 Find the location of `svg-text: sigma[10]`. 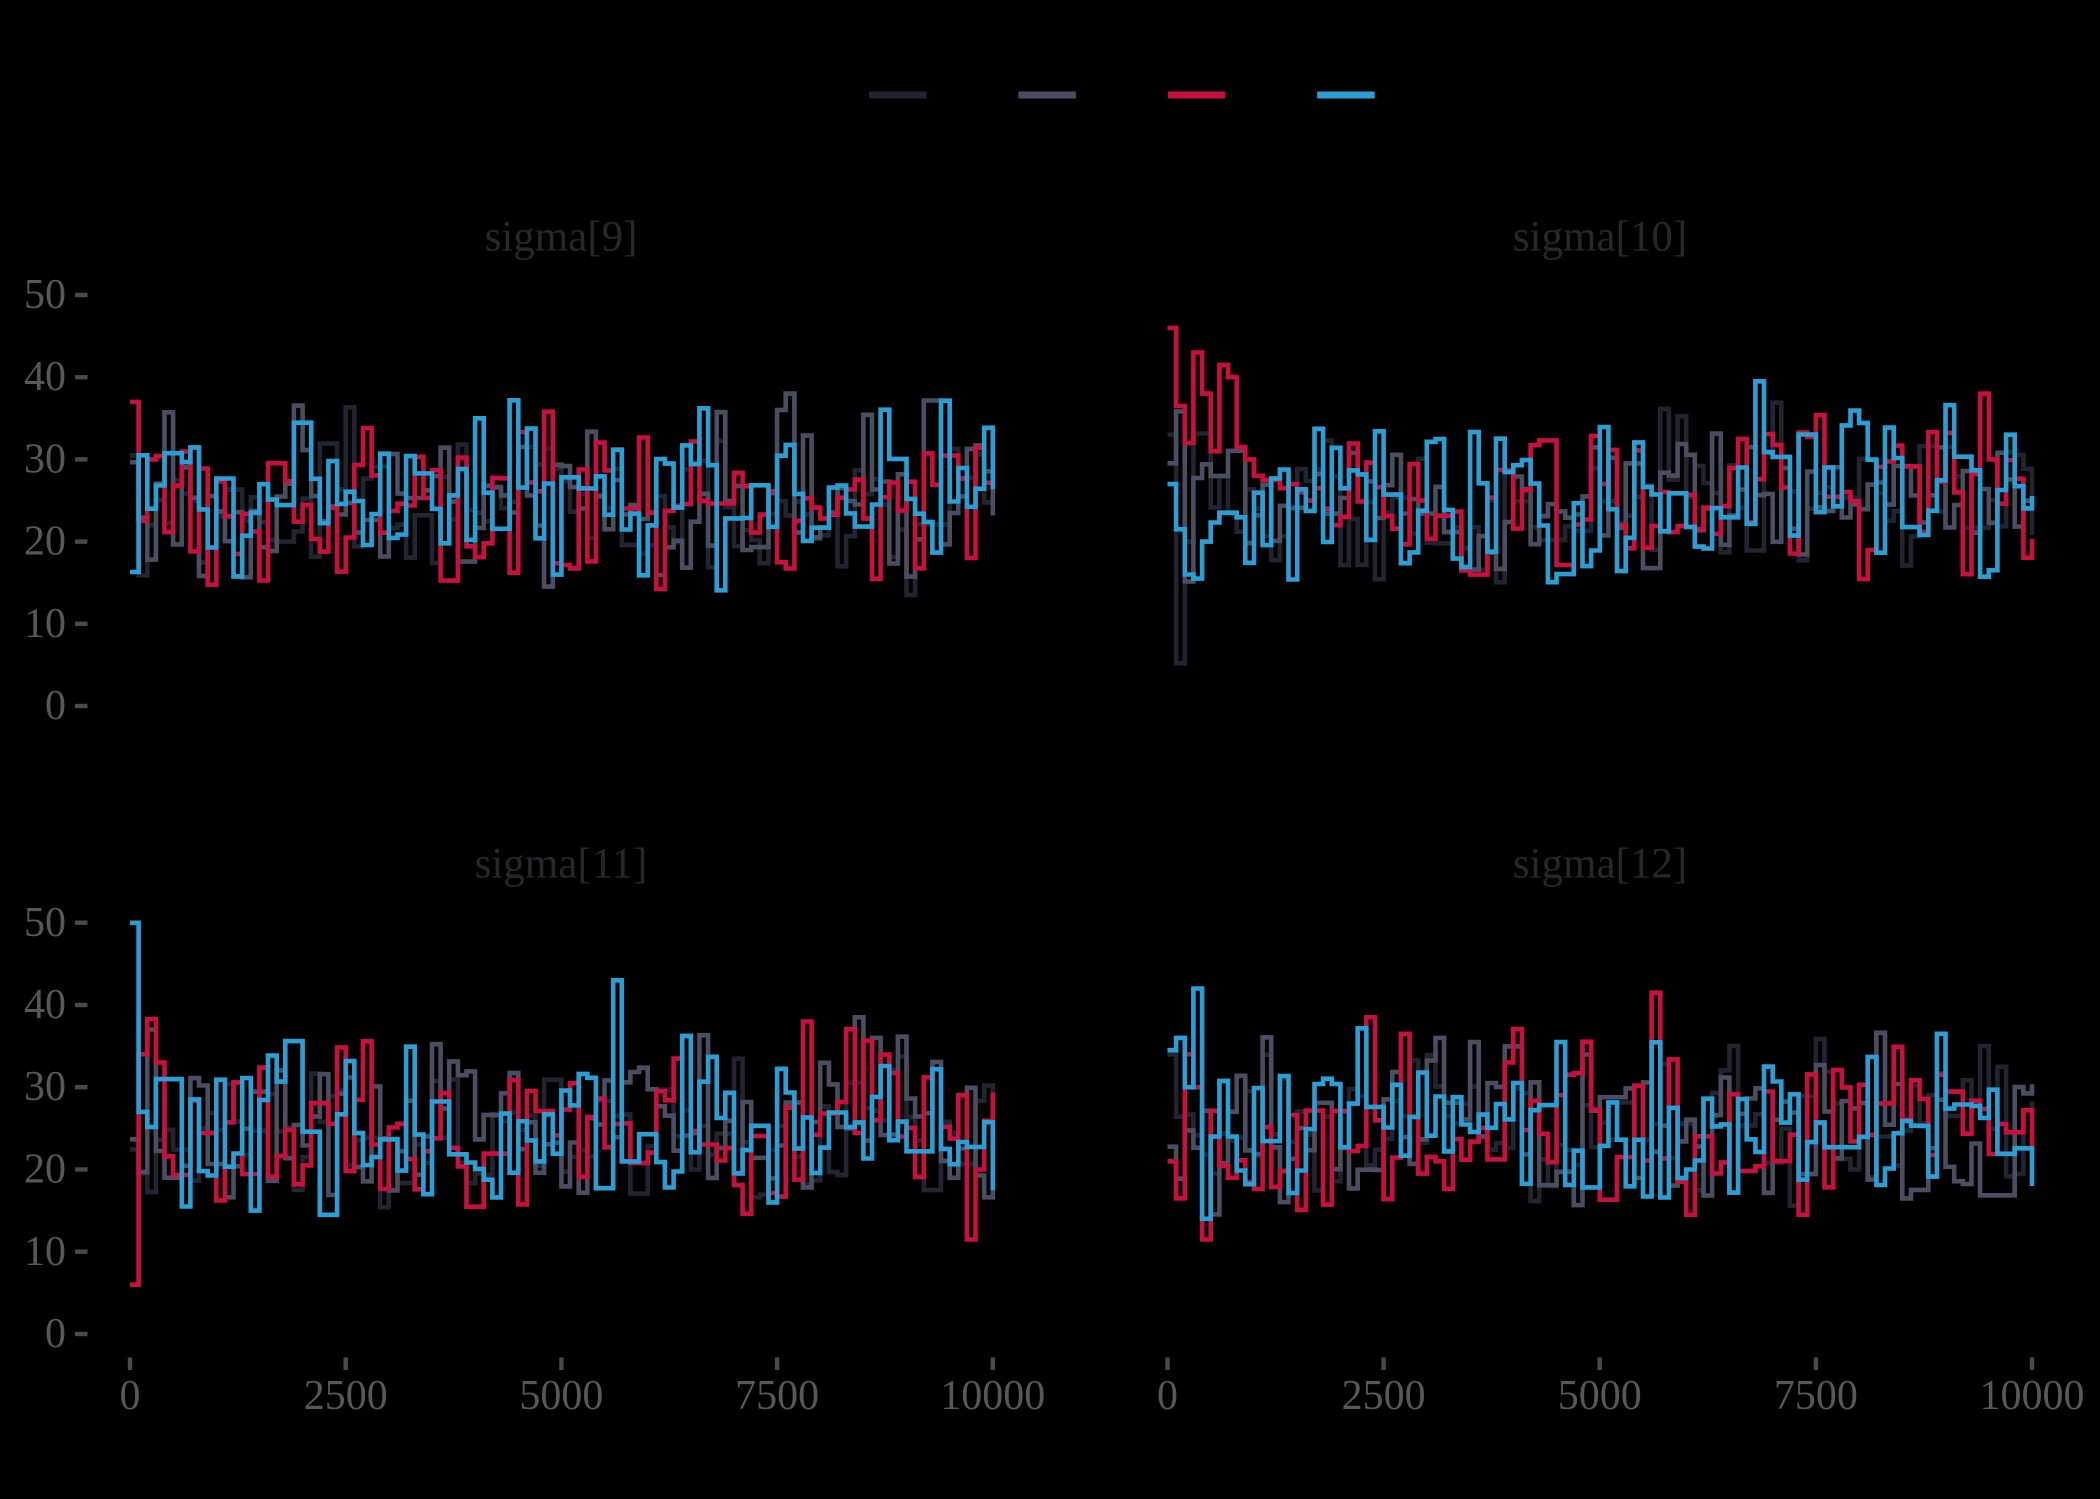

svg-text: sigma[10] is located at coordinates (1600, 237).